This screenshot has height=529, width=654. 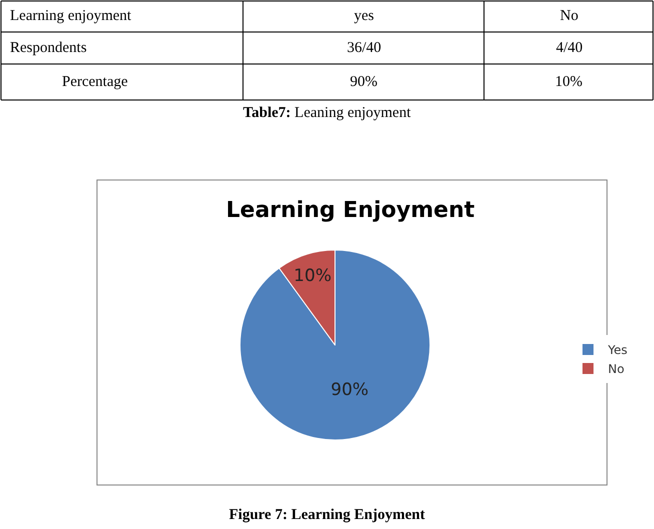 I want to click on text: 90%, so click(x=364, y=82).